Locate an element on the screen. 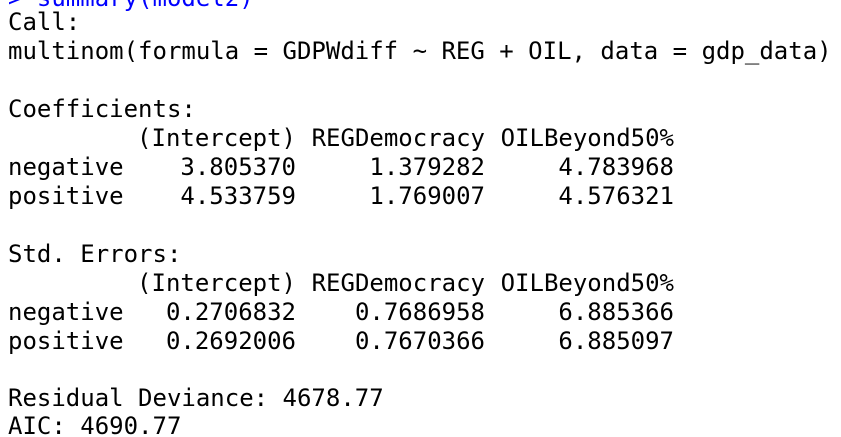  previous-command: > summary(model2) is located at coordinates (131, 6).